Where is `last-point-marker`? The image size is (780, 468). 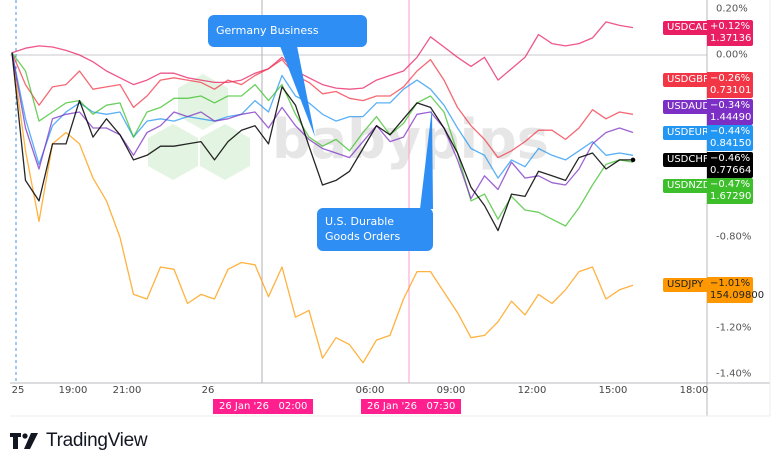 last-point-marker is located at coordinates (633, 160).